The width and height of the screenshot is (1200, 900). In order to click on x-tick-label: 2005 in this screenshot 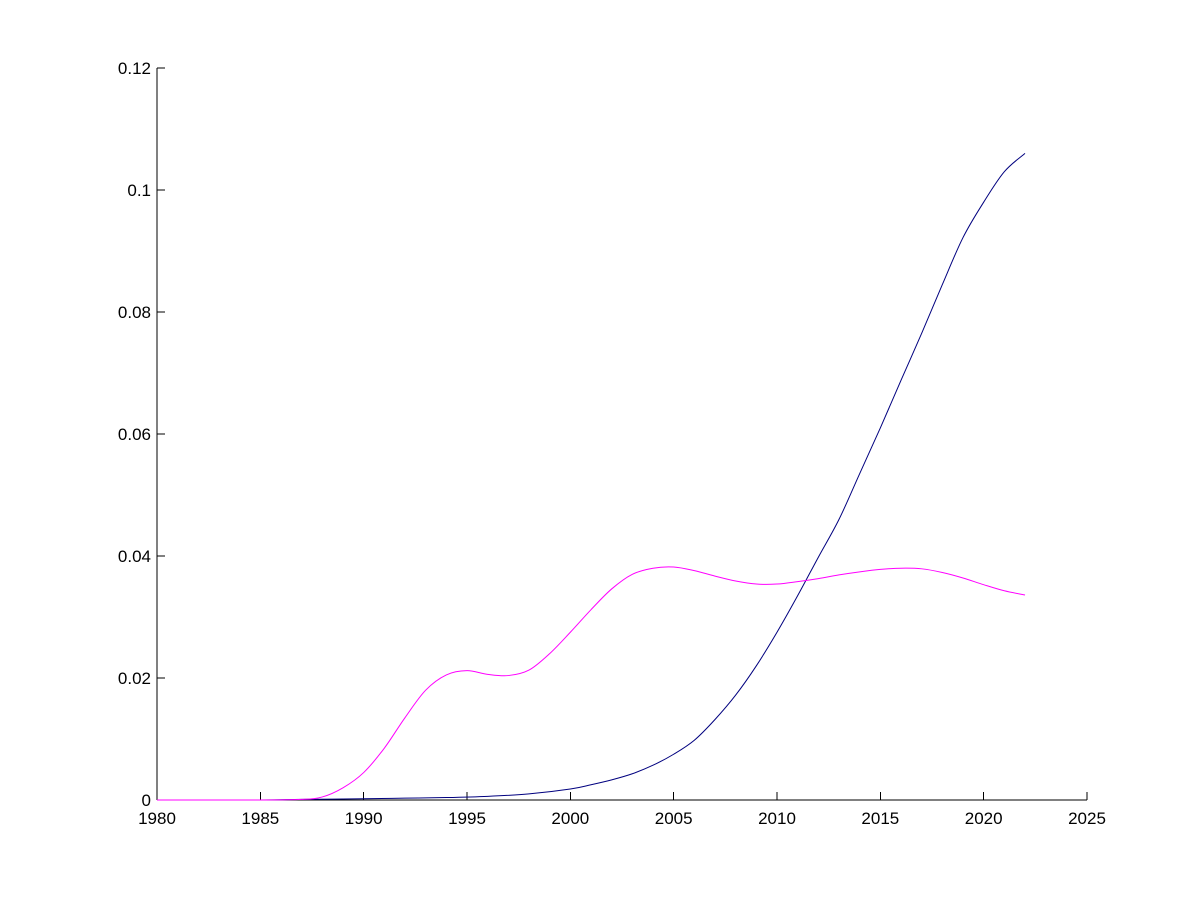, I will do `click(674, 818)`.